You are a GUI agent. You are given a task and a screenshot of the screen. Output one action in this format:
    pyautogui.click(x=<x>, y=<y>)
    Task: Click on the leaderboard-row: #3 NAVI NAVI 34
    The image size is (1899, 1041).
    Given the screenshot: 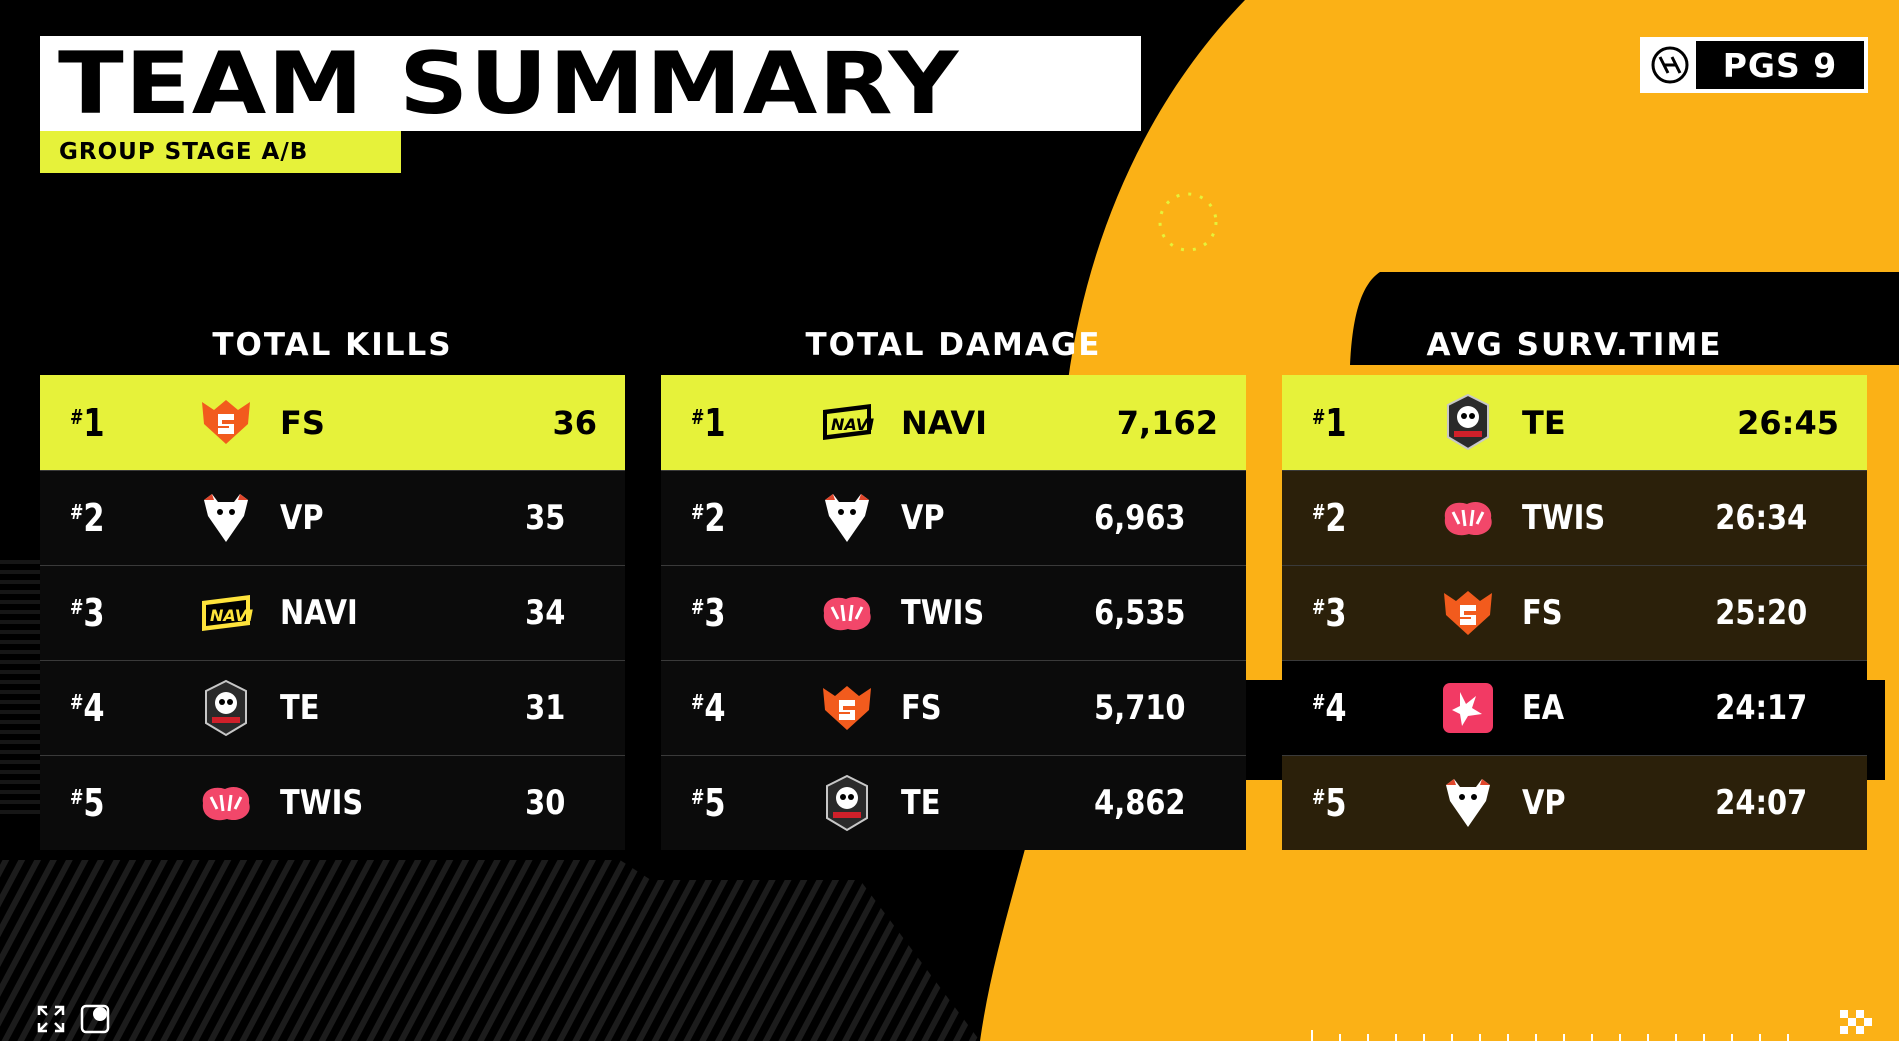 What is the action you would take?
    pyautogui.click(x=332, y=612)
    